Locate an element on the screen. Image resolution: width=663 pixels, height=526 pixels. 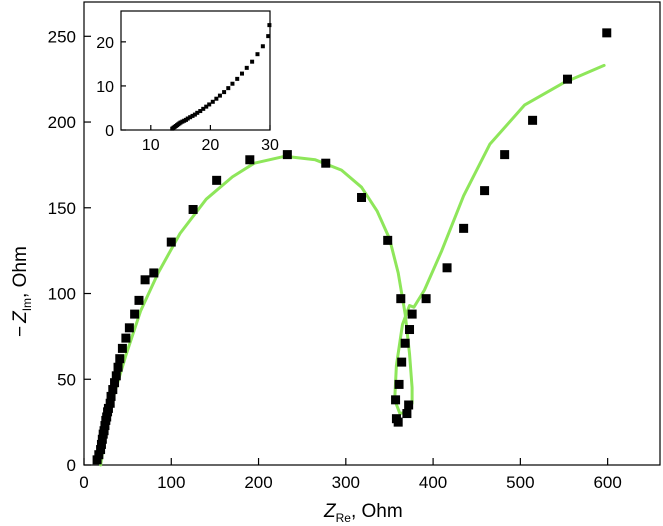
main-x-axis-ticks: 0 100 200 300 400 500 600 is located at coordinates (350, 475).